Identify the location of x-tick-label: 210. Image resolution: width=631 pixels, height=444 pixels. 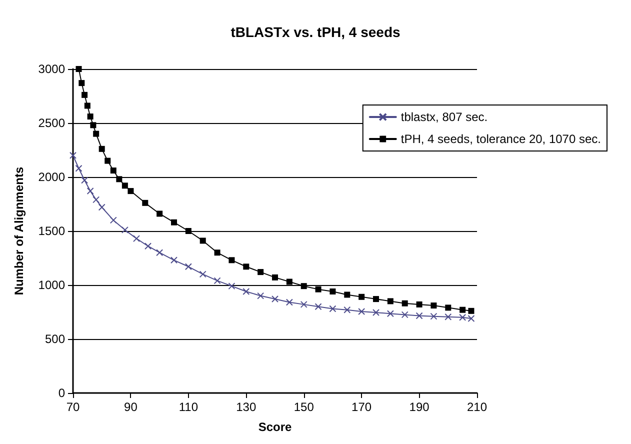
(477, 407).